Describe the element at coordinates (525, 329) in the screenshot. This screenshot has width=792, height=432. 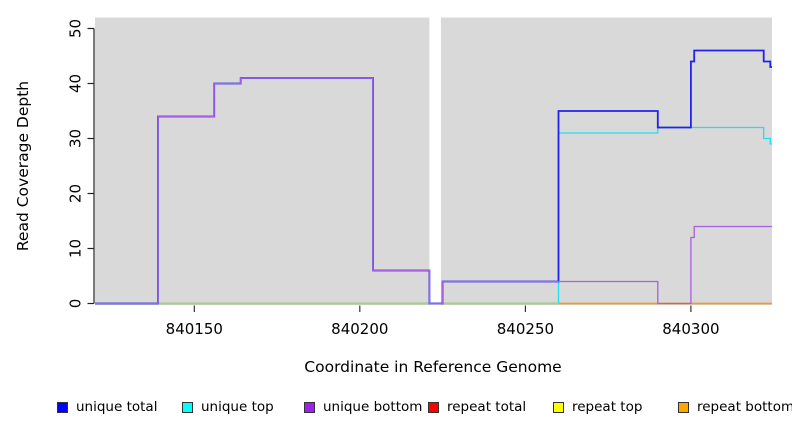
I see `x-tick-label: 840250` at that location.